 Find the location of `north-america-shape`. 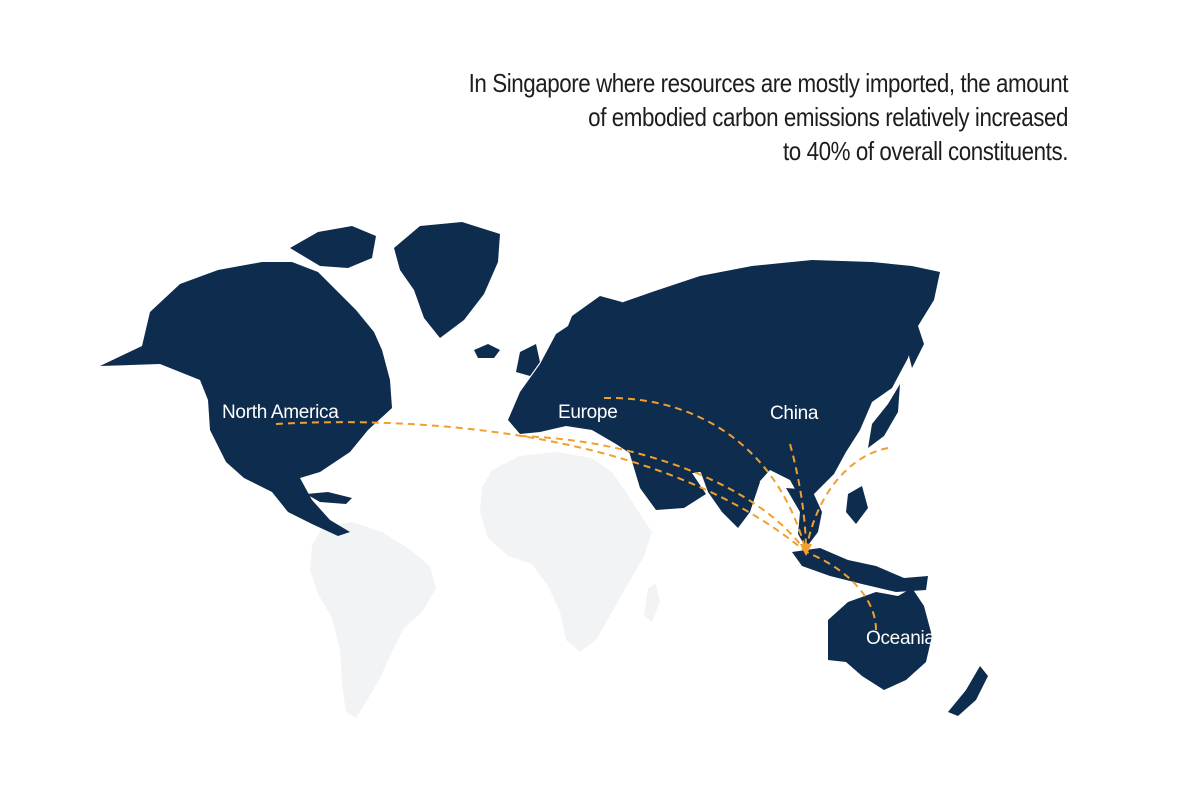

north-america-shape is located at coordinates (246, 399).